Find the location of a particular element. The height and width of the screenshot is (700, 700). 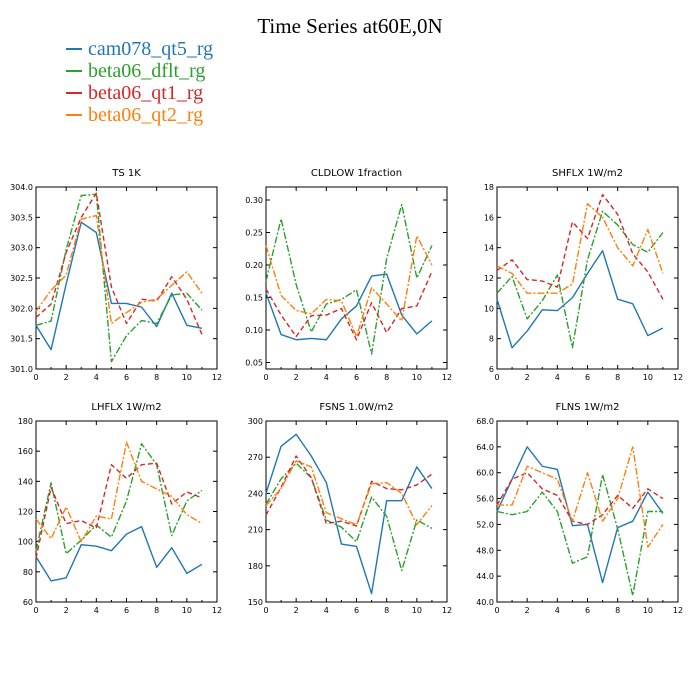

y-tick-label: 14 is located at coordinates (489, 248).